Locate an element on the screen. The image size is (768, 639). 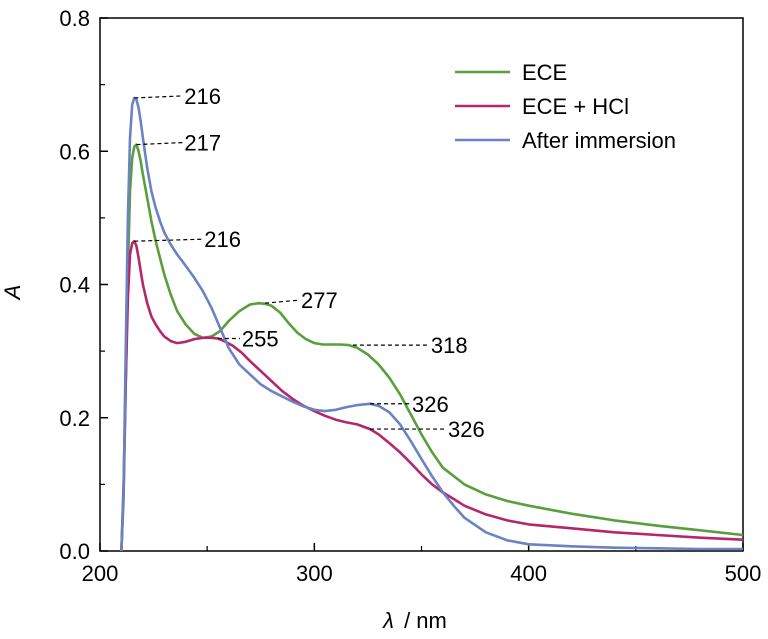
x-axis-title: λ / nm is located at coordinates (414, 620).